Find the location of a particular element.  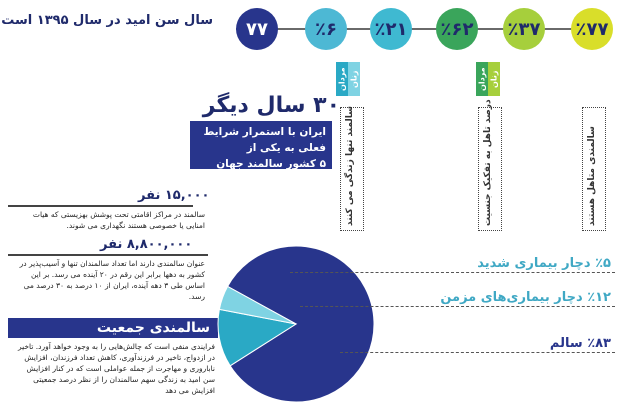

stat-2-underline is located at coordinates (108, 255).